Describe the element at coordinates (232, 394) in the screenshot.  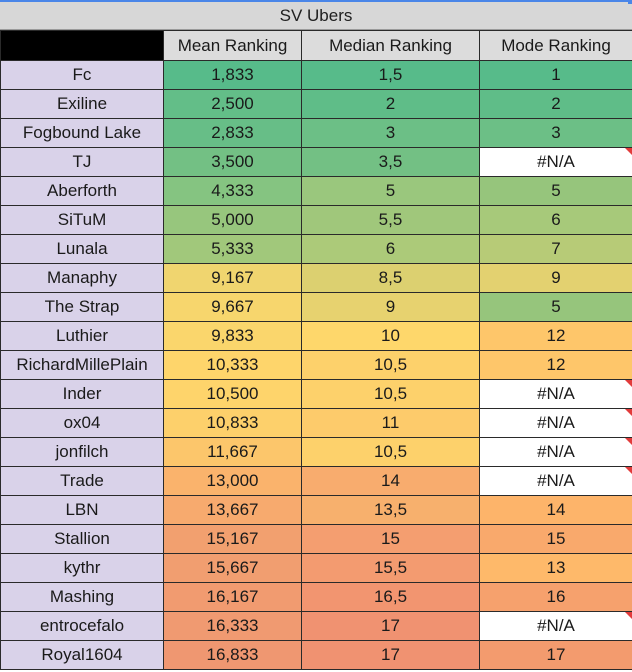
I see `mean-ranking-cell: 10,500` at that location.